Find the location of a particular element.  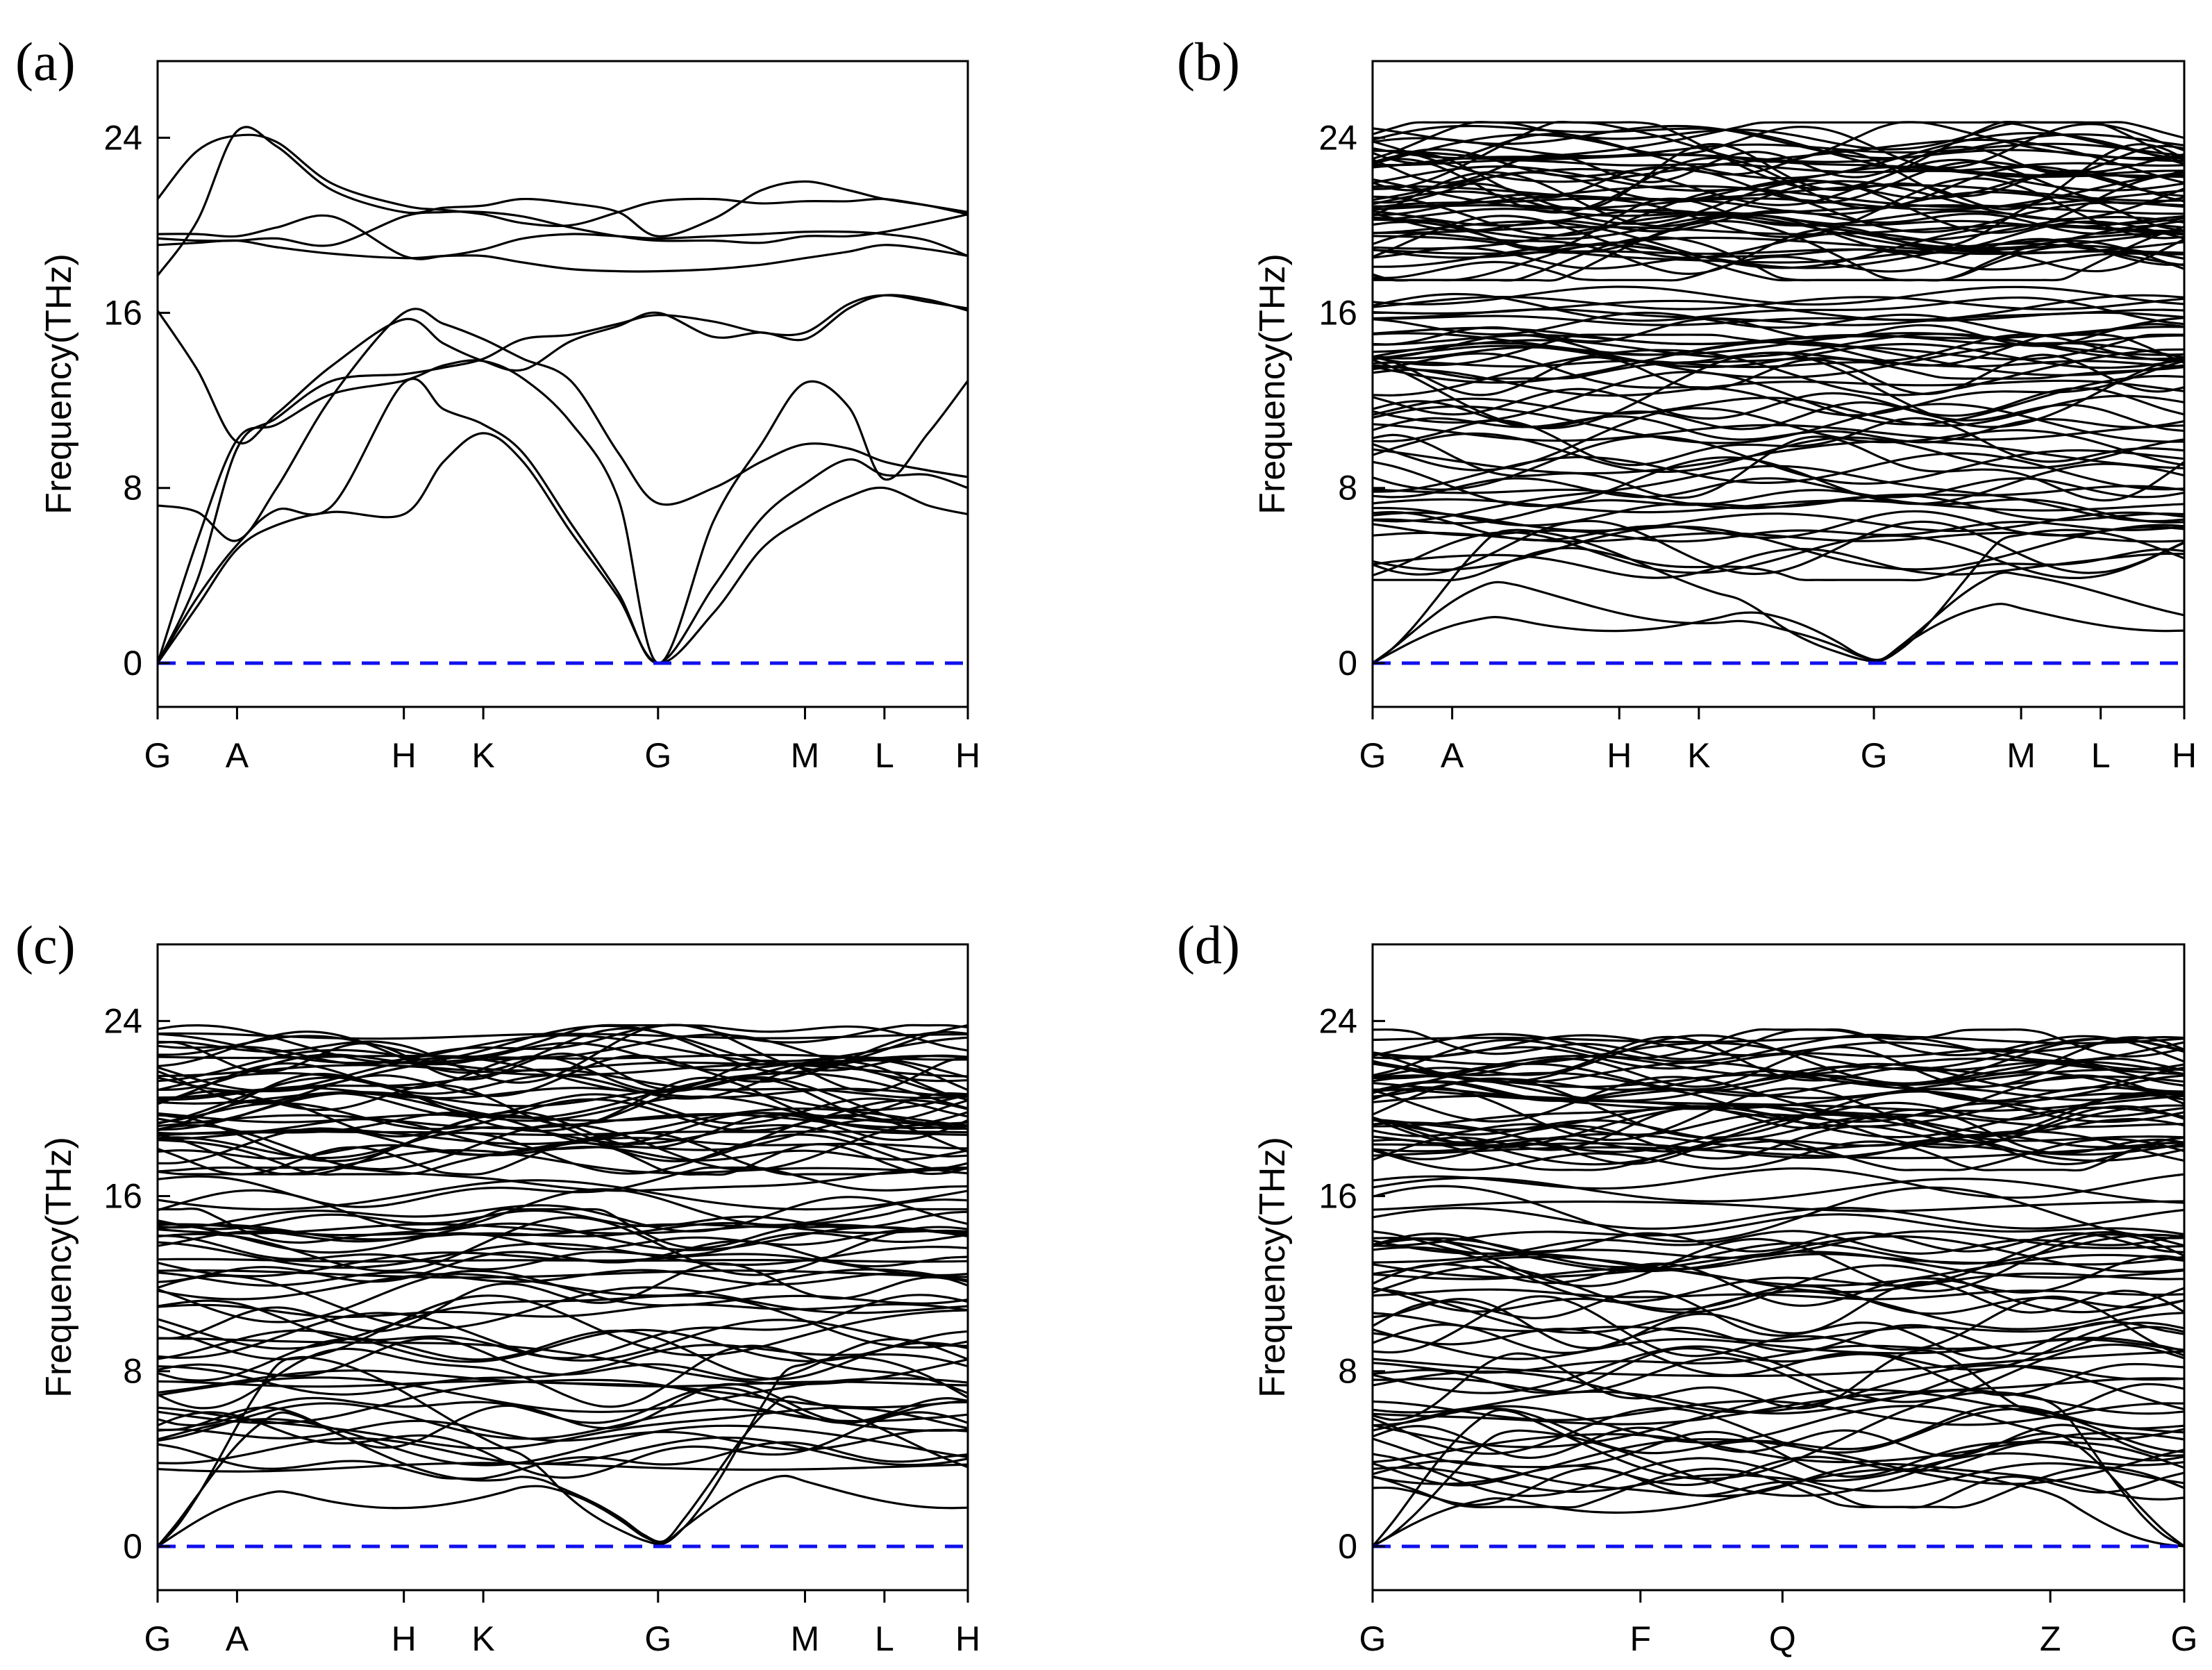

band-set is located at coordinates (563, 396).